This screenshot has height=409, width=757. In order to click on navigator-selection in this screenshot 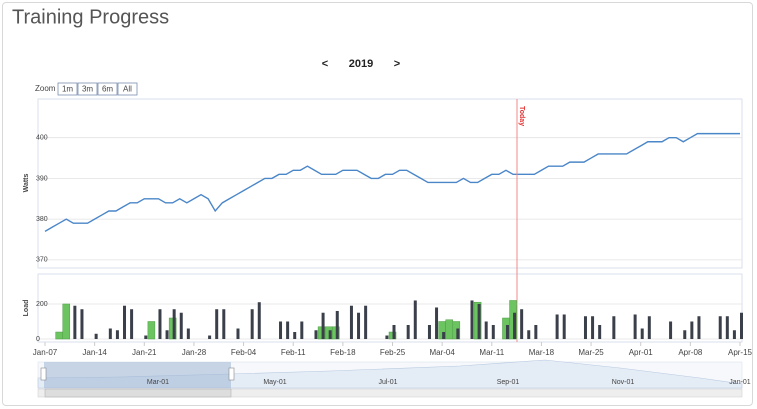, I will do `click(137, 375)`.